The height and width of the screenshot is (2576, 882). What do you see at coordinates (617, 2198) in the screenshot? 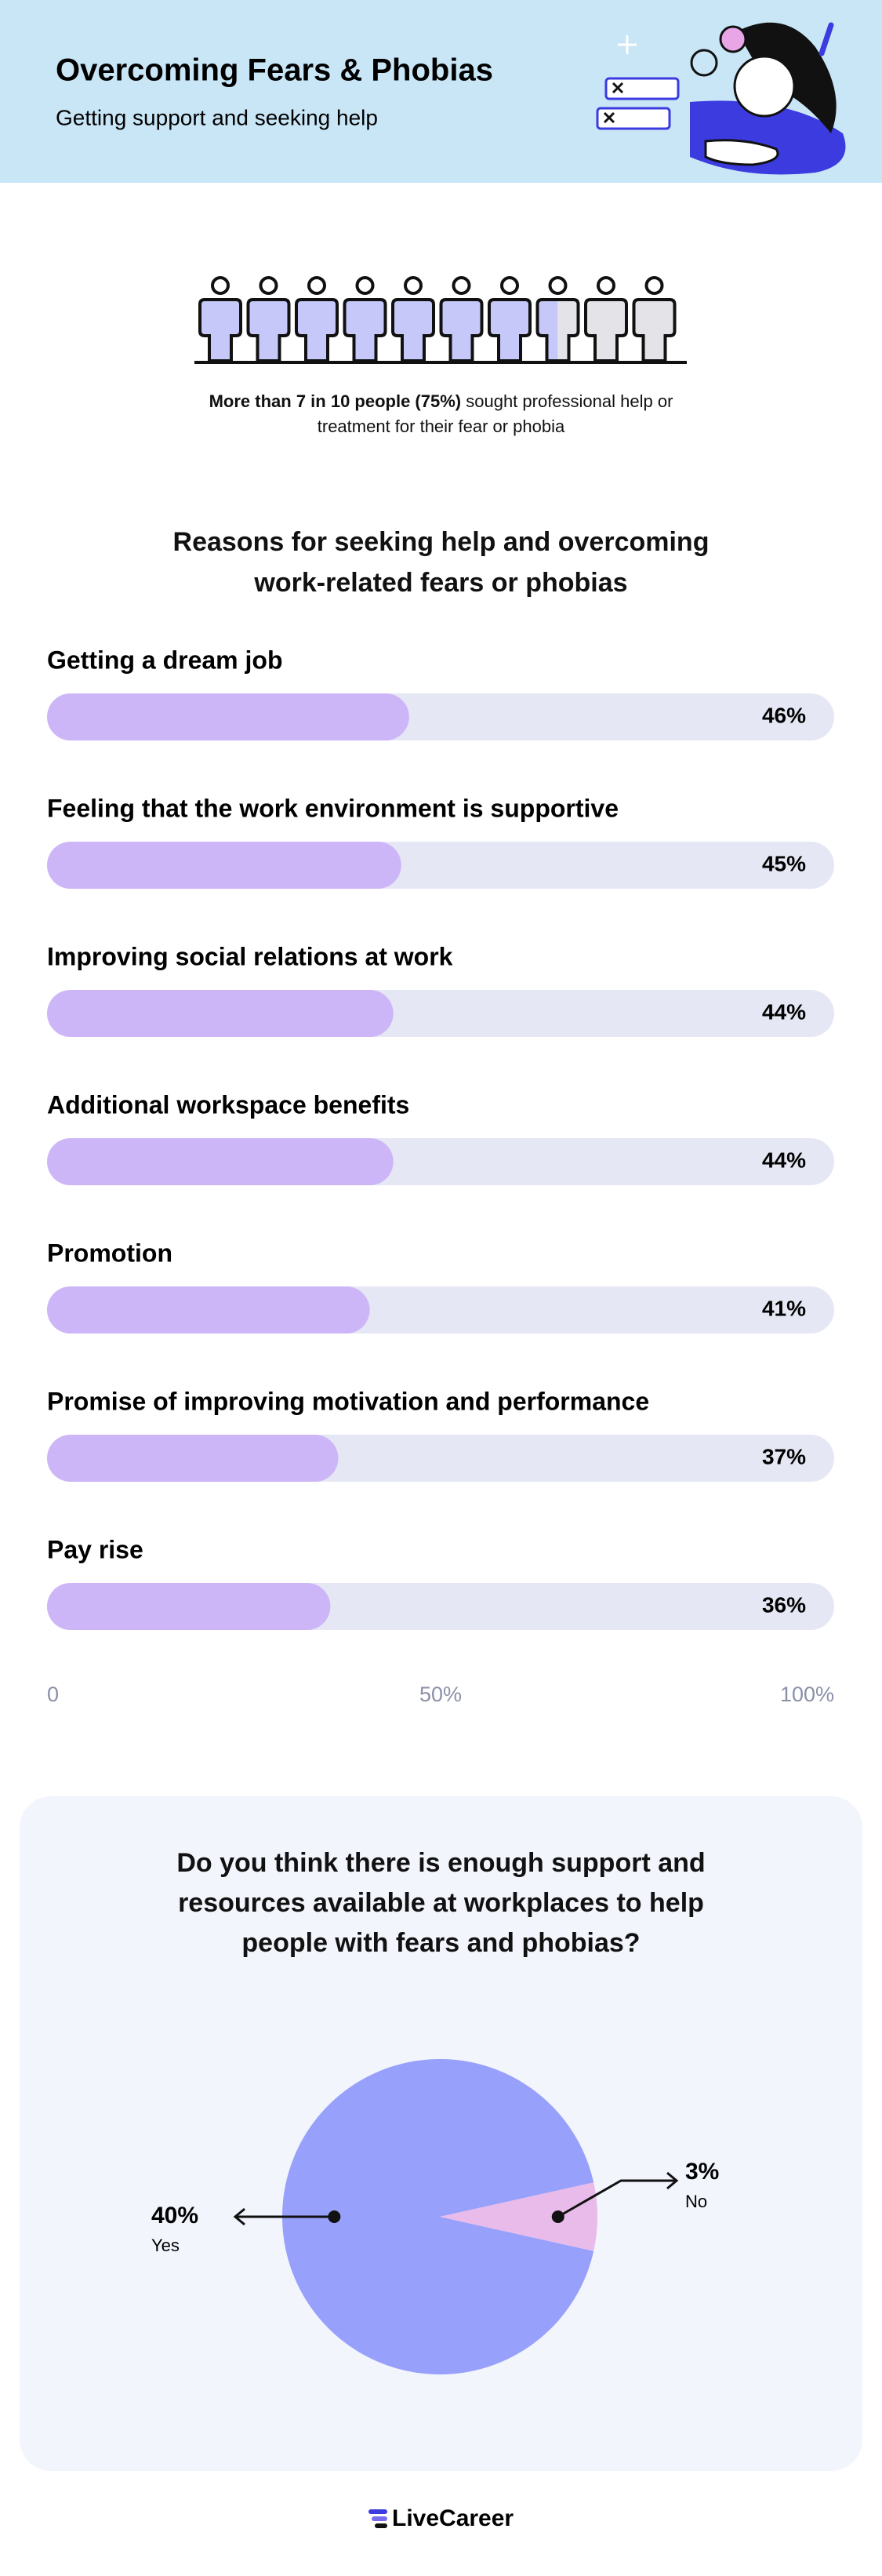
I see `leader-line` at bounding box center [617, 2198].